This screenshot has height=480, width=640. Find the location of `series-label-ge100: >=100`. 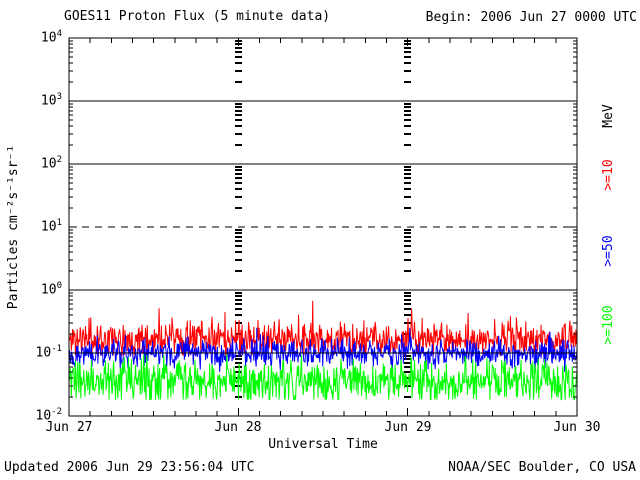

series-label-ge100: >=100 is located at coordinates (608, 325).